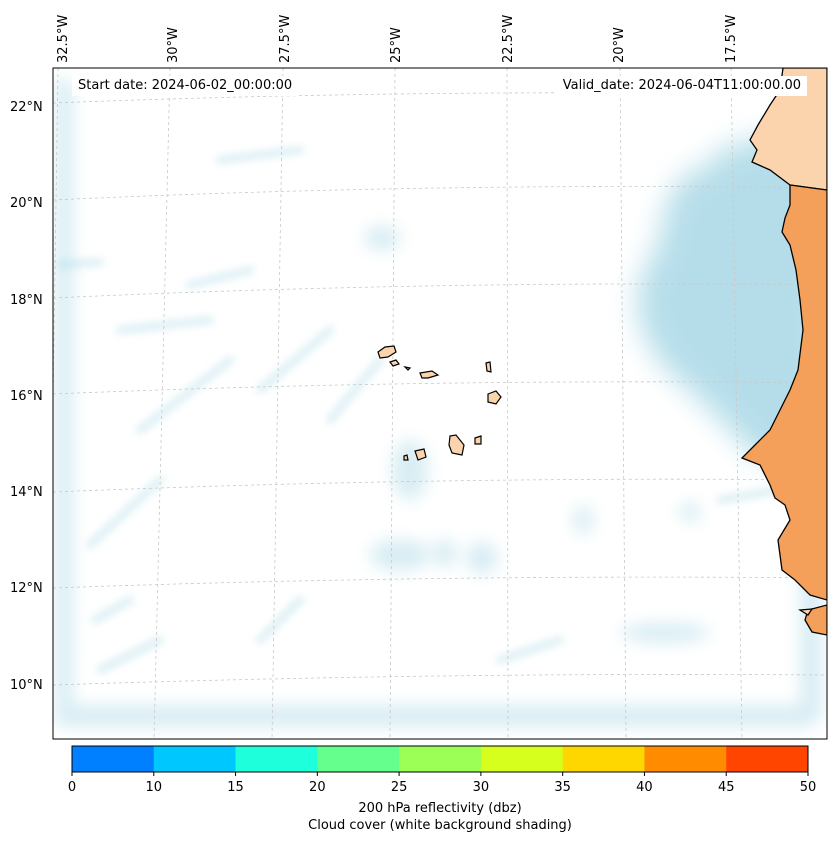 This screenshot has height=843, width=837. Describe the element at coordinates (644, 787) in the screenshot. I see `colorbar-tick-label: 40` at that location.